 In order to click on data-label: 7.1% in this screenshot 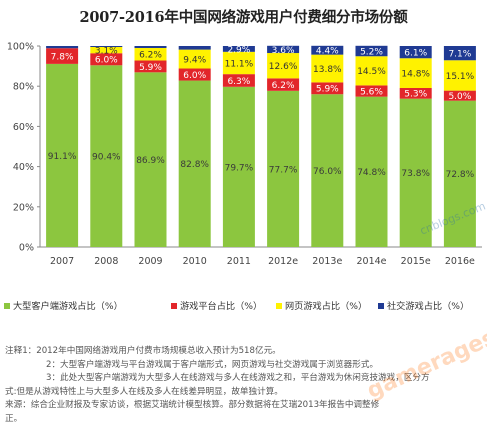, I will do `click(459, 55)`.